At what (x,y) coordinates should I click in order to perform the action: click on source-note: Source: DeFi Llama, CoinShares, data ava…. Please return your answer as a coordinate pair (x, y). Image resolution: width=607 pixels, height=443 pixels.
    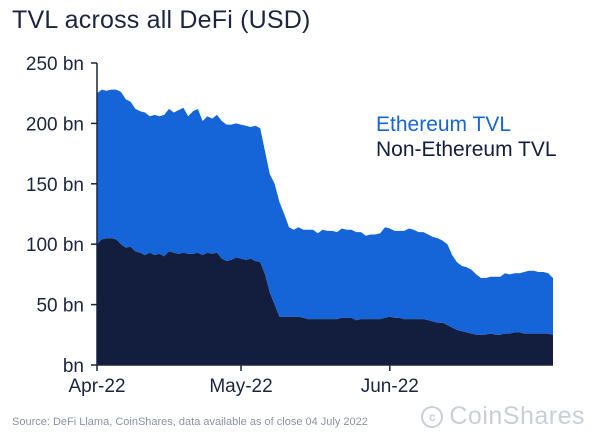
    Looking at the image, I should click on (190, 422).